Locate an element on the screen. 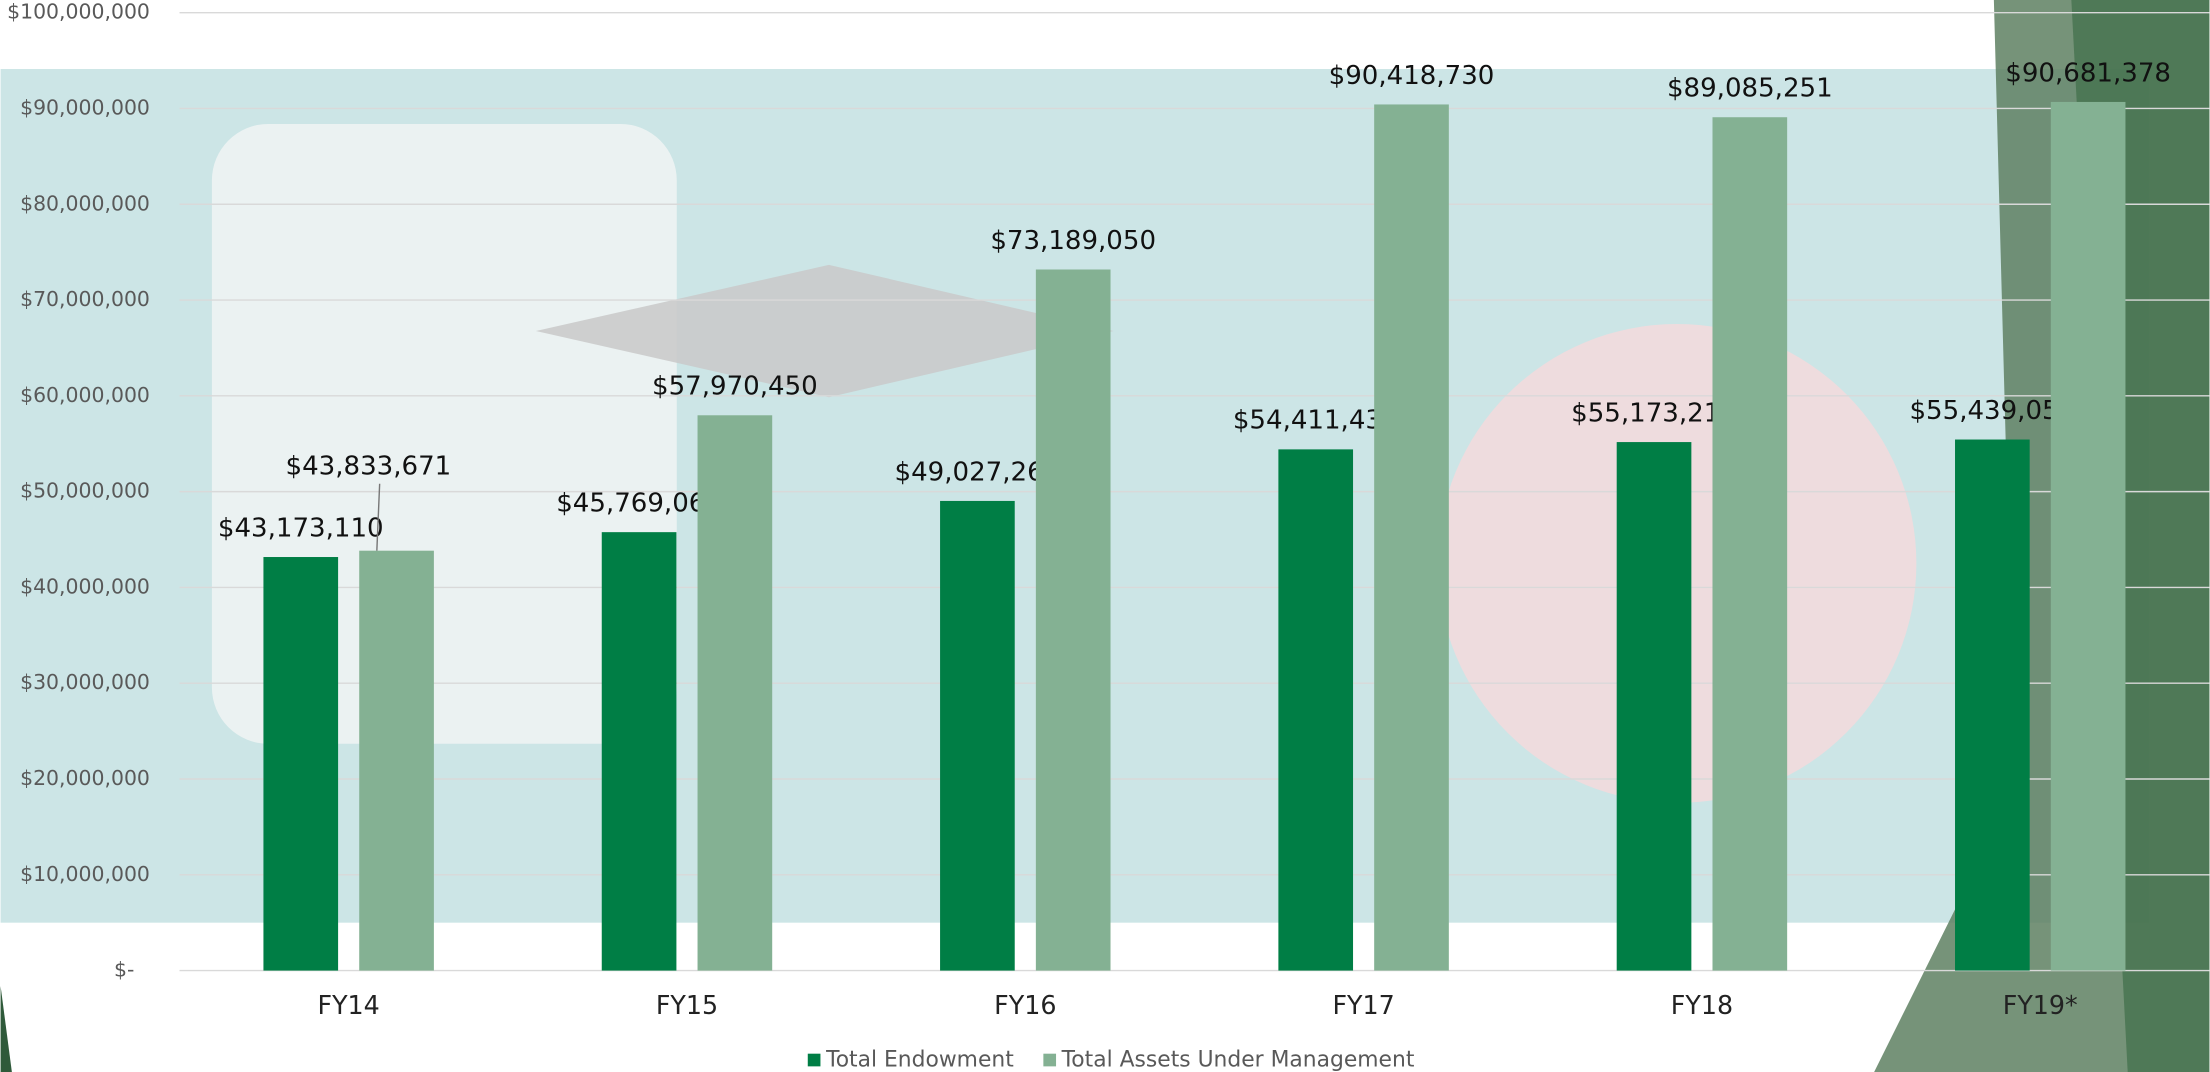 The width and height of the screenshot is (2210, 1072). x-tick-label: FY16 is located at coordinates (1025, 1005).